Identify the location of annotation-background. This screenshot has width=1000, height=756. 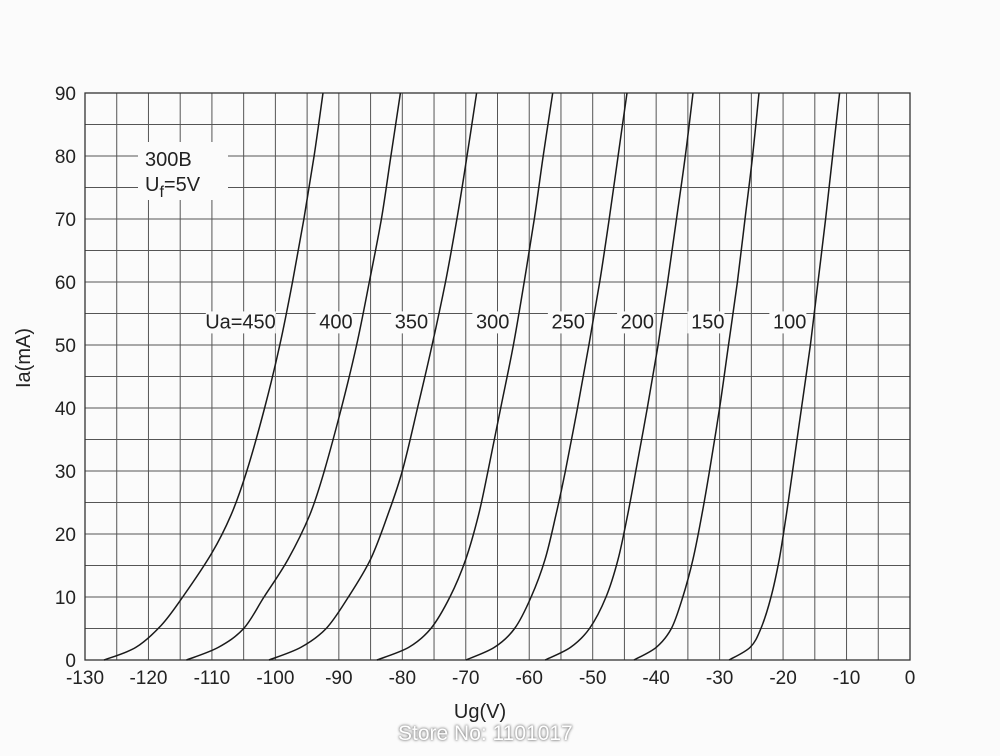
(183, 171).